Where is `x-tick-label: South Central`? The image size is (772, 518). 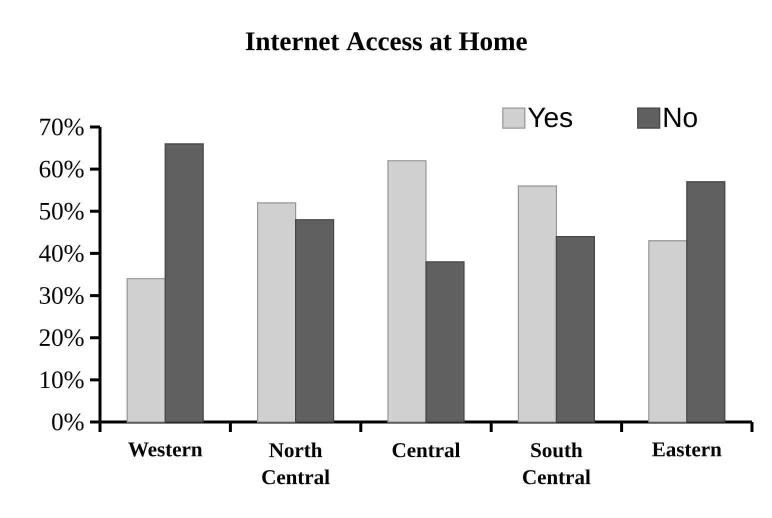
x-tick-label: South Central is located at coordinates (556, 463).